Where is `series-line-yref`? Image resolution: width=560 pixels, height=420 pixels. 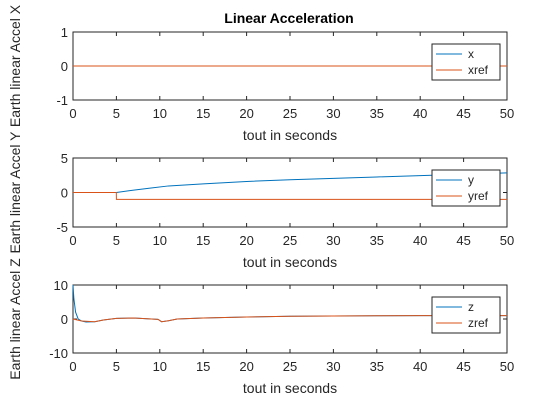 series-line-yref is located at coordinates (290, 196).